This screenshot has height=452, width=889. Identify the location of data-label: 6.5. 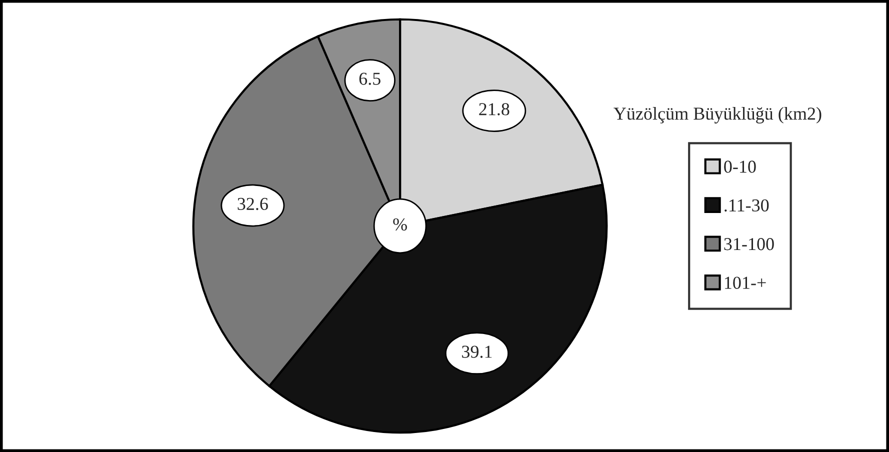
(369, 78).